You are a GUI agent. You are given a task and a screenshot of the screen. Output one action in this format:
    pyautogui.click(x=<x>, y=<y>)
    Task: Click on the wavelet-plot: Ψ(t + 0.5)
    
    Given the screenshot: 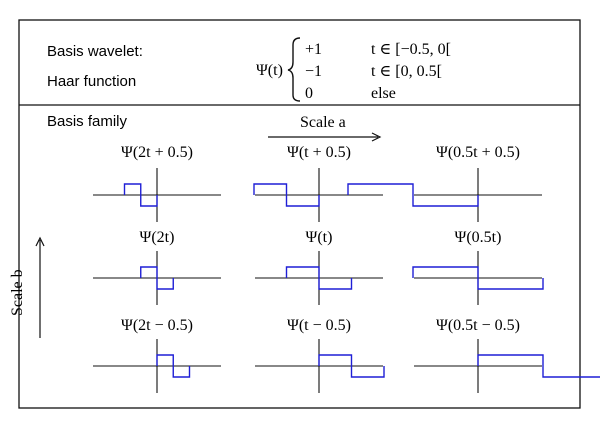 What is the action you would take?
    pyautogui.click(x=318, y=183)
    